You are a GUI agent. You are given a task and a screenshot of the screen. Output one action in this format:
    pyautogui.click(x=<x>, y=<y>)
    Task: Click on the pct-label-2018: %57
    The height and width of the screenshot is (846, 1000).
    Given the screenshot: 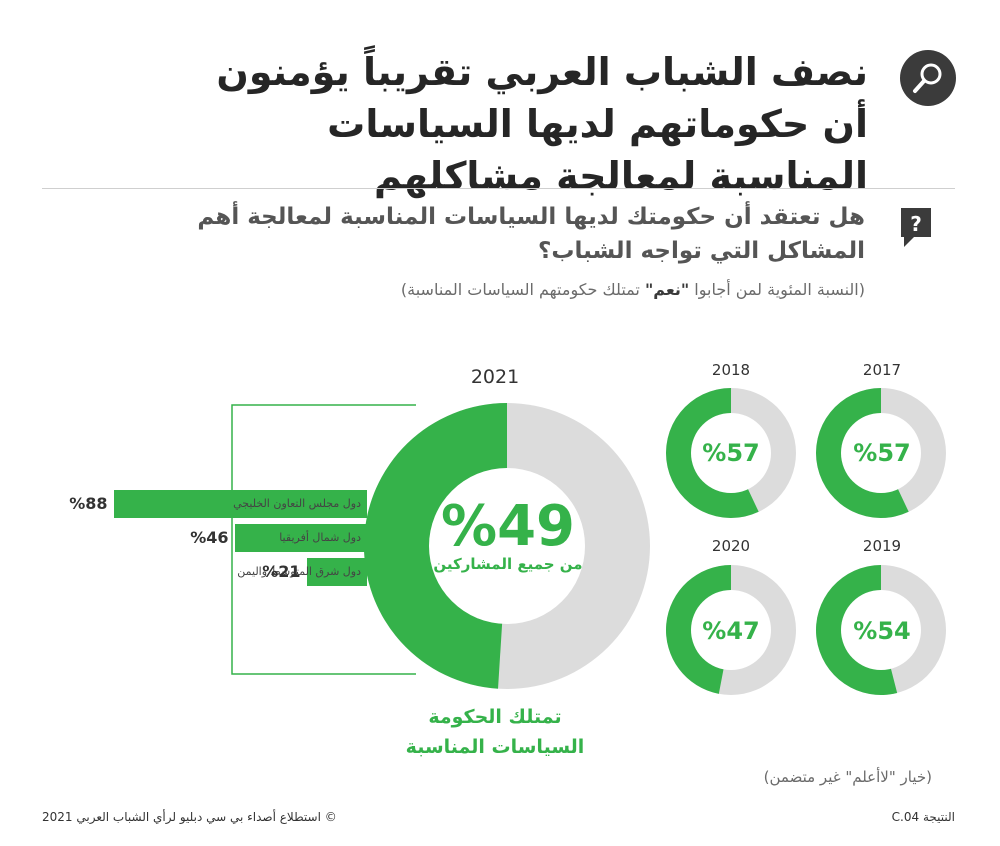 What is the action you would take?
    pyautogui.click(x=731, y=453)
    